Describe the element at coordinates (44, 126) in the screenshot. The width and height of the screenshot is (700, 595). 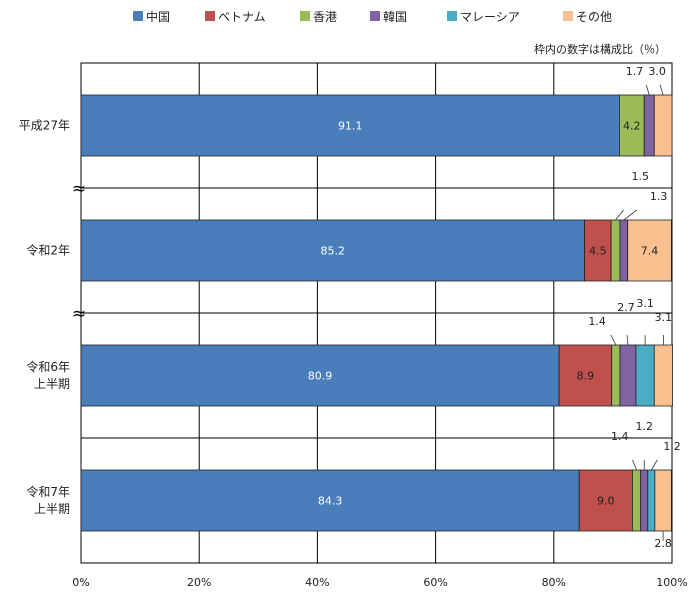
I see `category-label: 平成27年` at that location.